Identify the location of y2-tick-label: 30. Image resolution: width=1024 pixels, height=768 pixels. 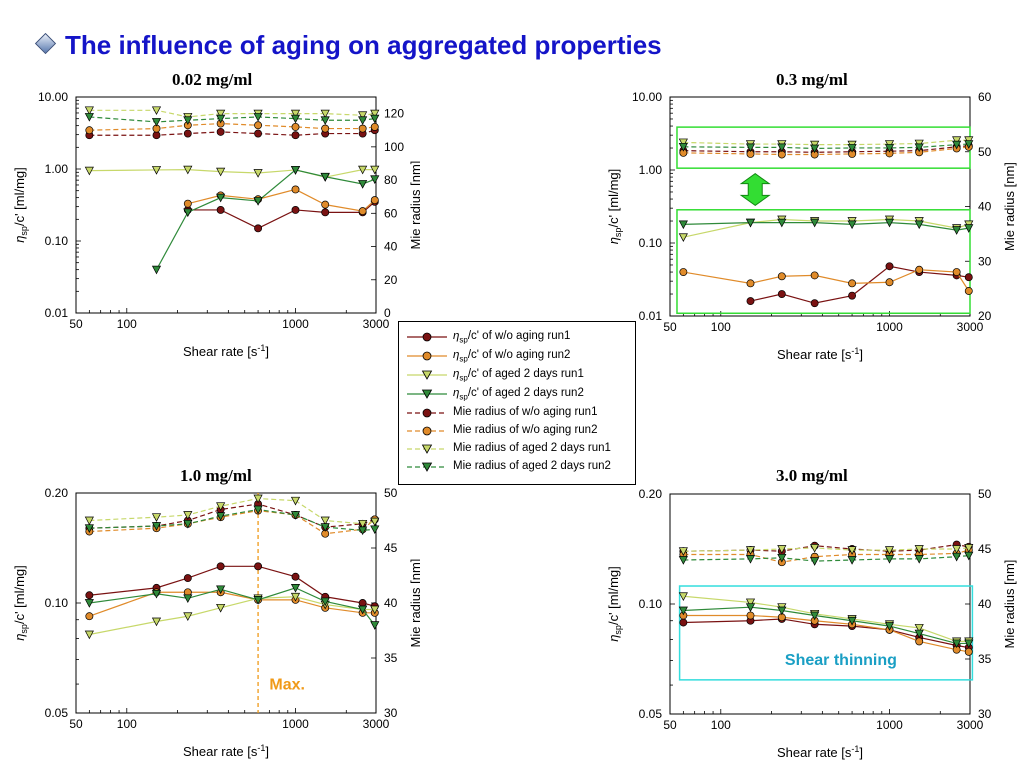
(391, 713).